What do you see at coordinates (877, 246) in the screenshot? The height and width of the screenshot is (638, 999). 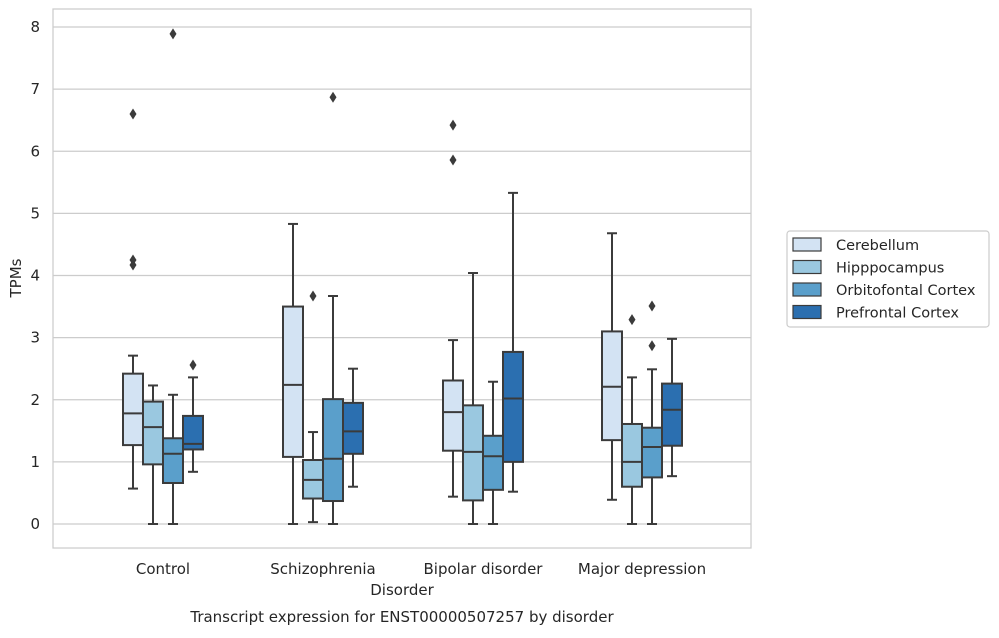 I see `legend-label-cerebellum: Cerebellum` at bounding box center [877, 246].